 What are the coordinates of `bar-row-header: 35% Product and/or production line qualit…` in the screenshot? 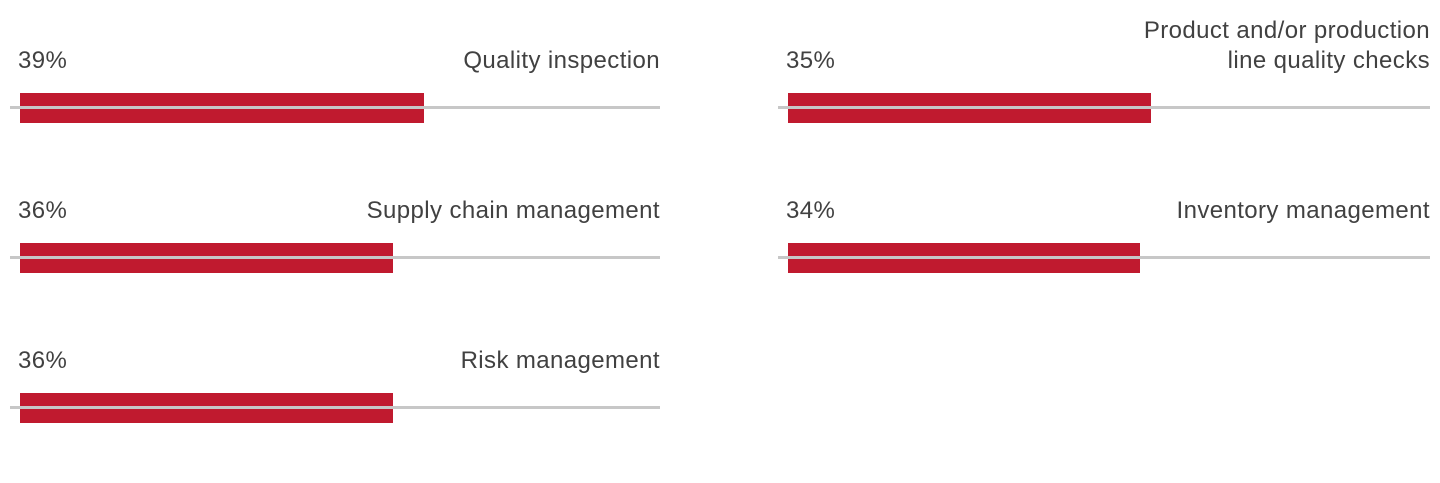 It's located at (1104, 38).